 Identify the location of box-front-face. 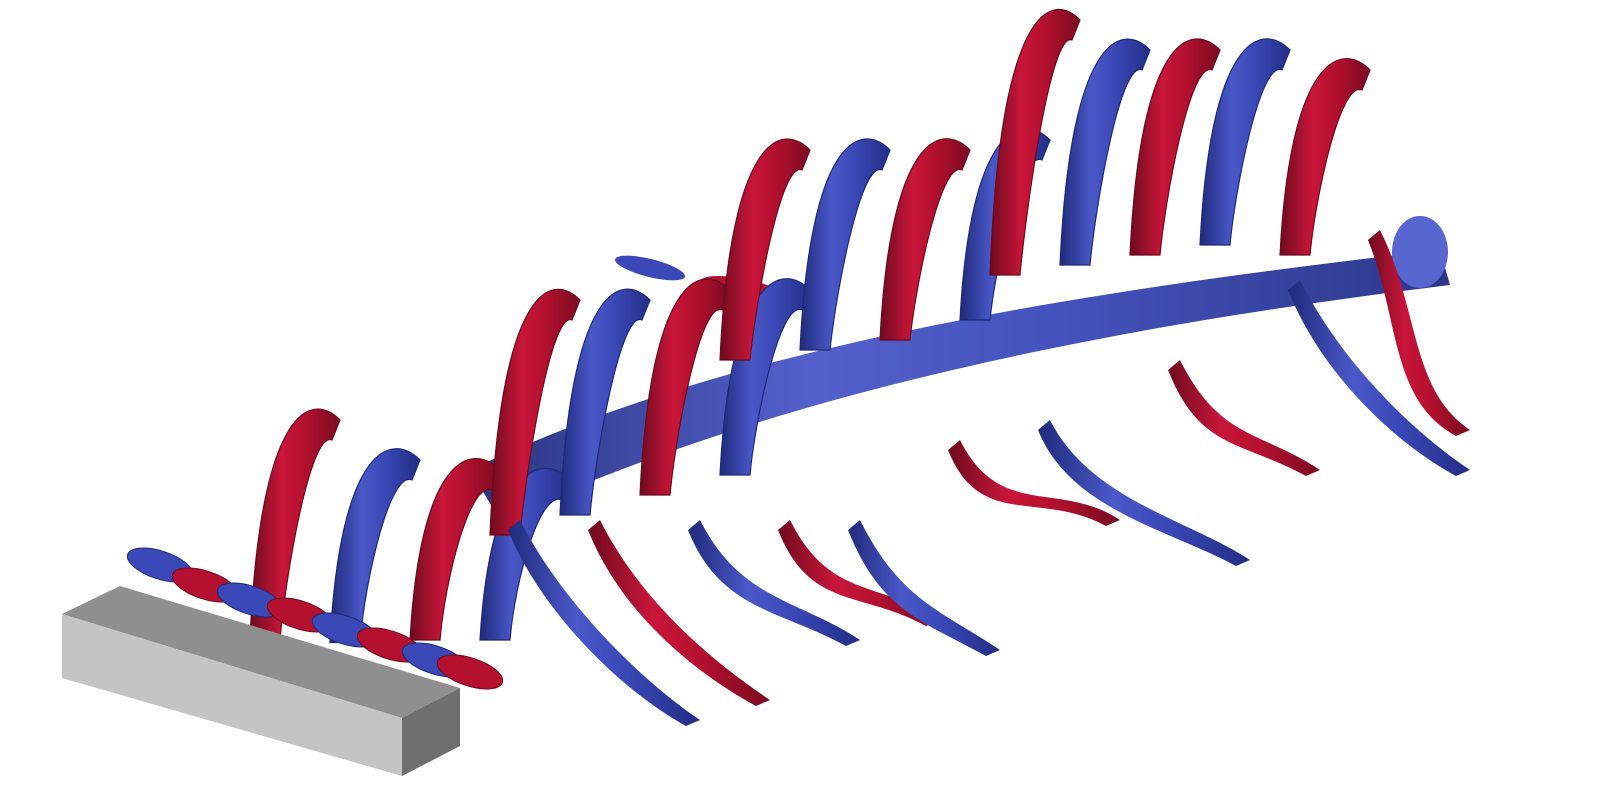
(232, 695).